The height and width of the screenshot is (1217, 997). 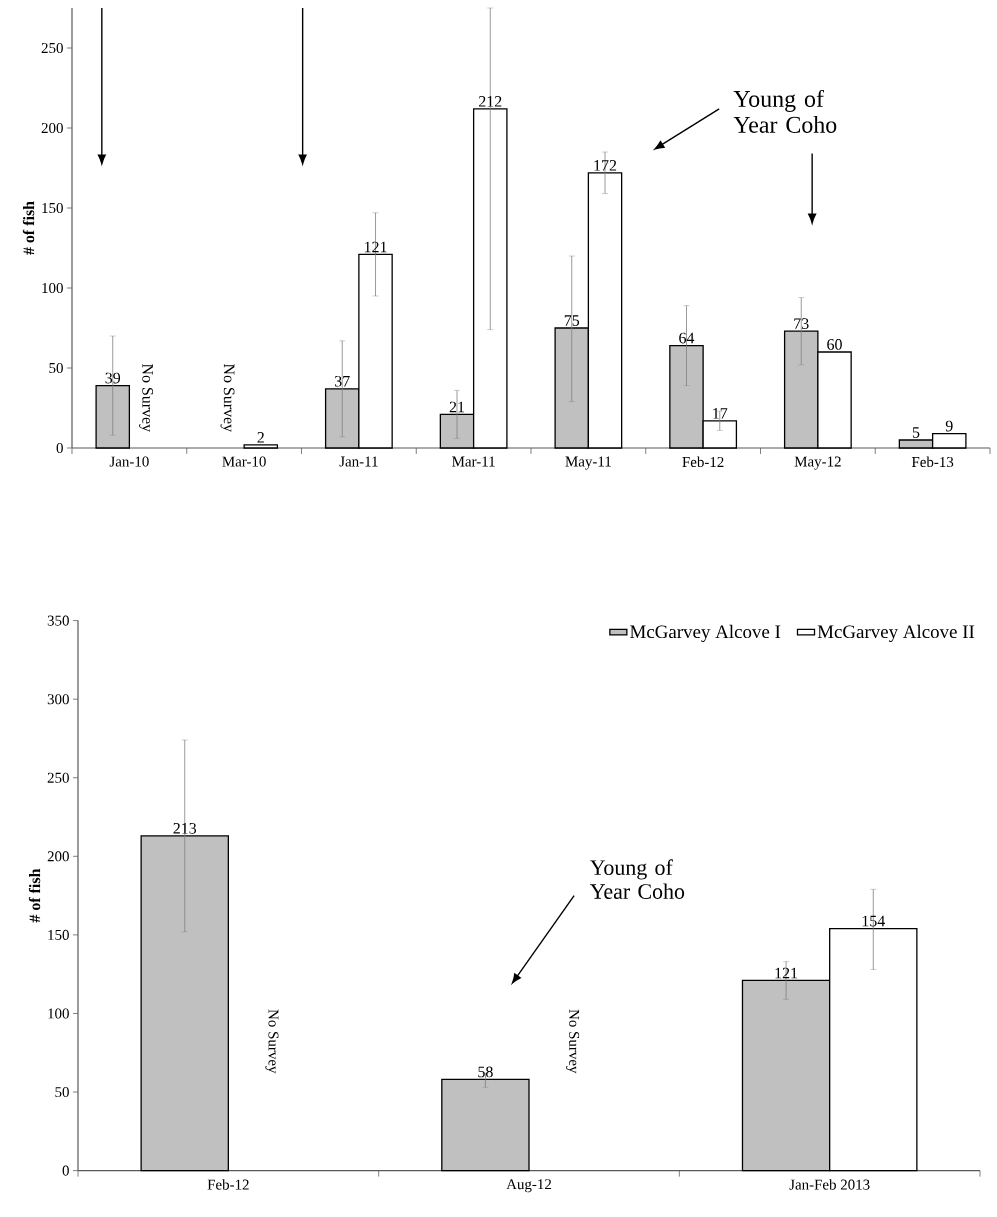 I want to click on x-tick-label: Jan-Feb 2013, so click(x=829, y=1184).